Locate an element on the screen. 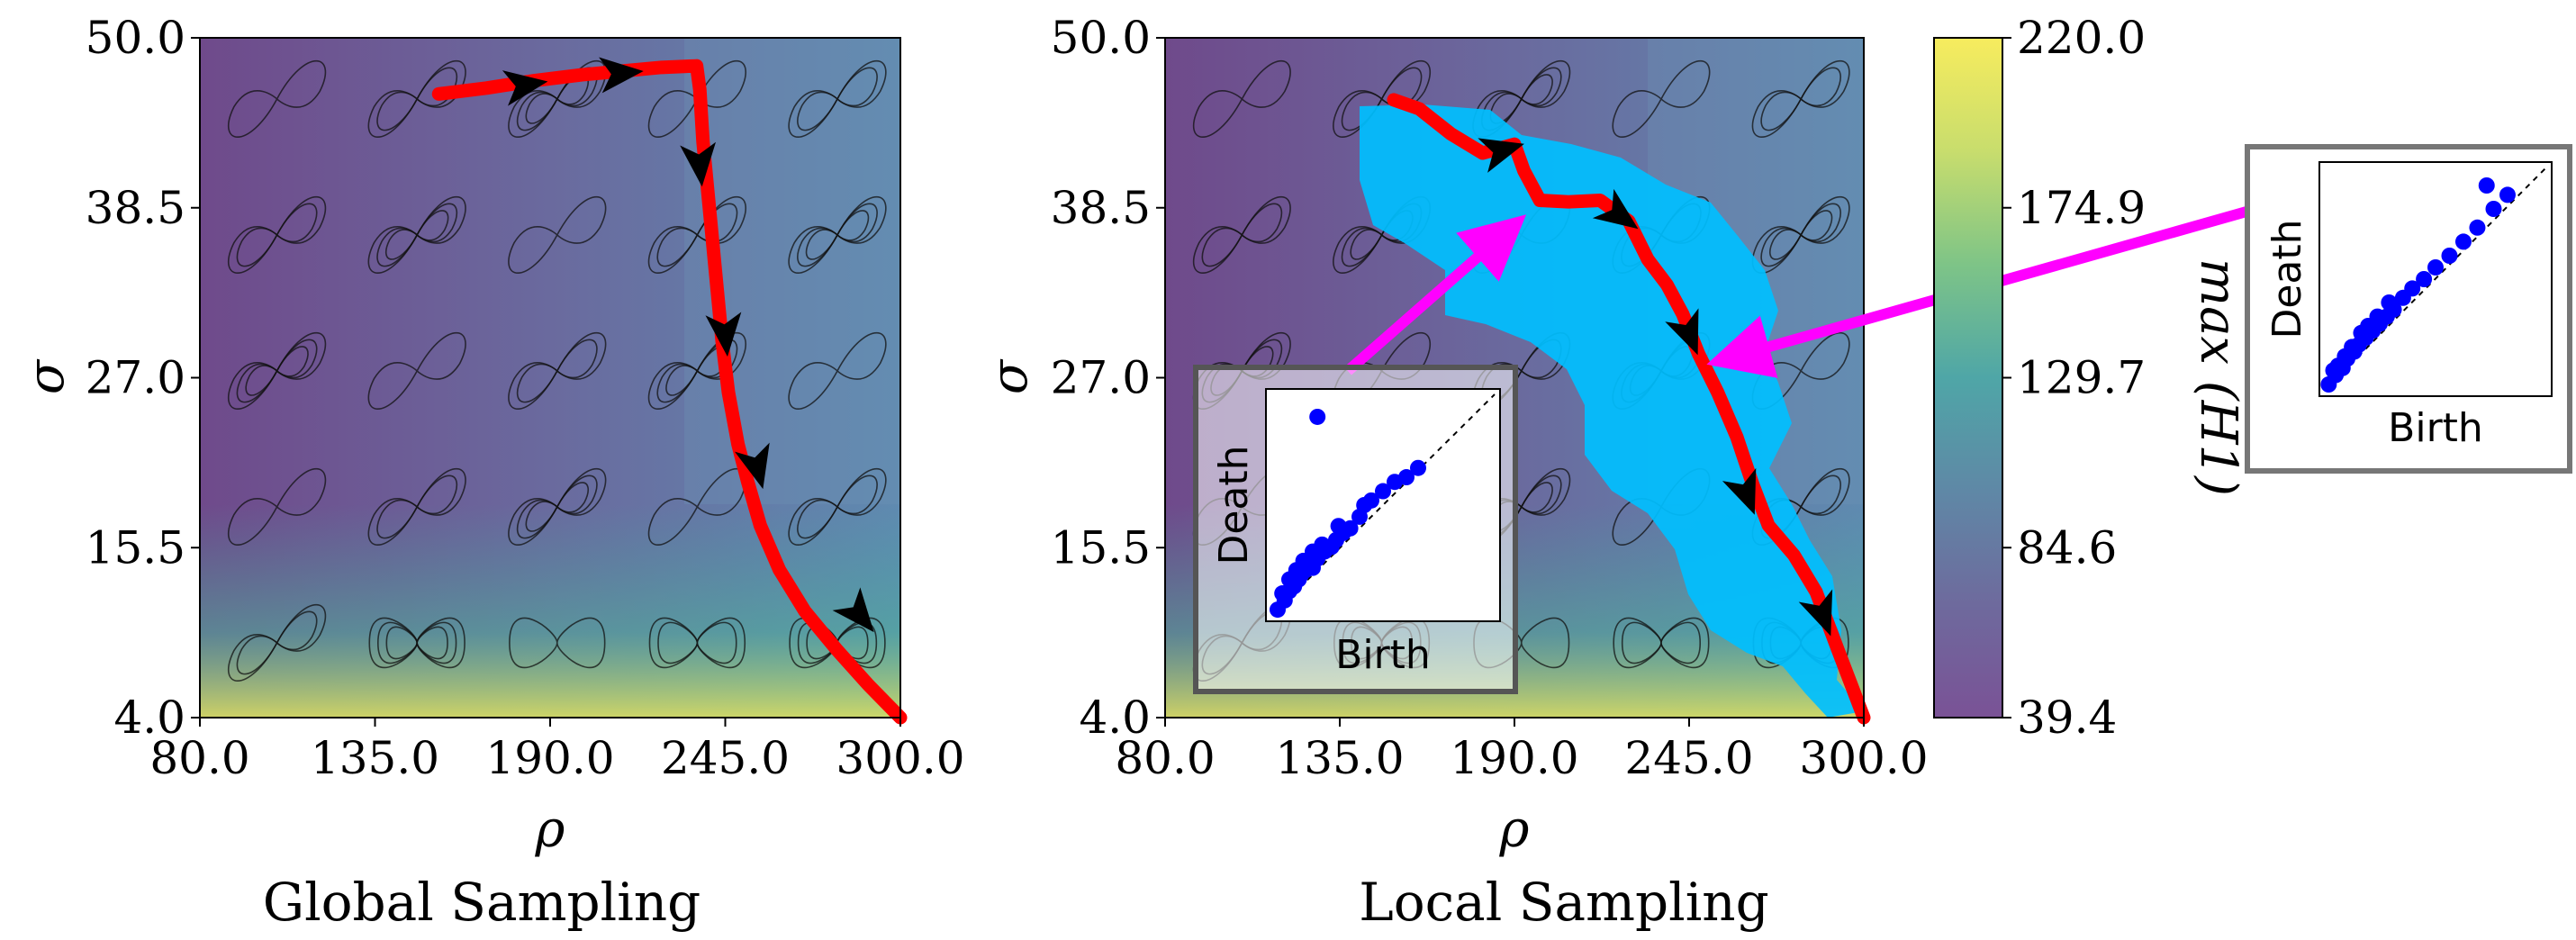 Image resolution: width=2576 pixels, height=940 pixels. colorbar: 39.4 84.6 129.7 174.9 220.0 max (H1) is located at coordinates (2090, 378).